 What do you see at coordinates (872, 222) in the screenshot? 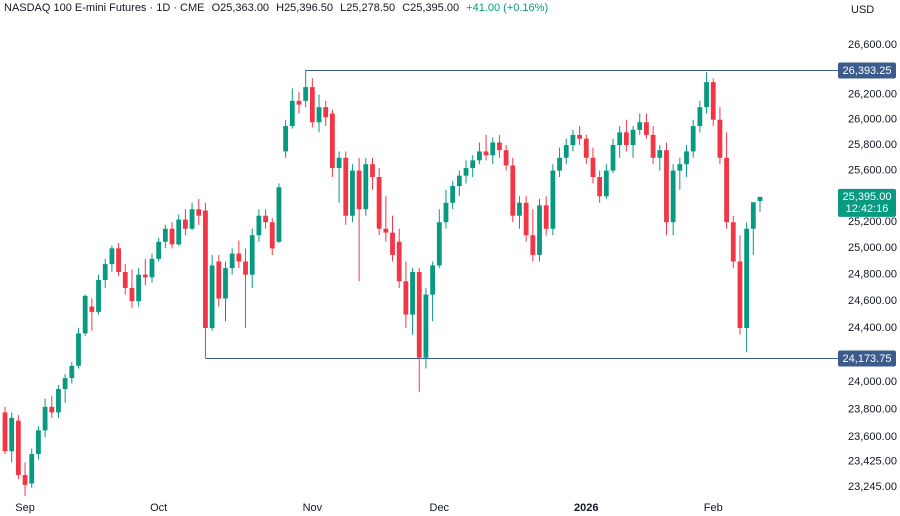
I see `y-tick-label: 25,200.00` at bounding box center [872, 222].